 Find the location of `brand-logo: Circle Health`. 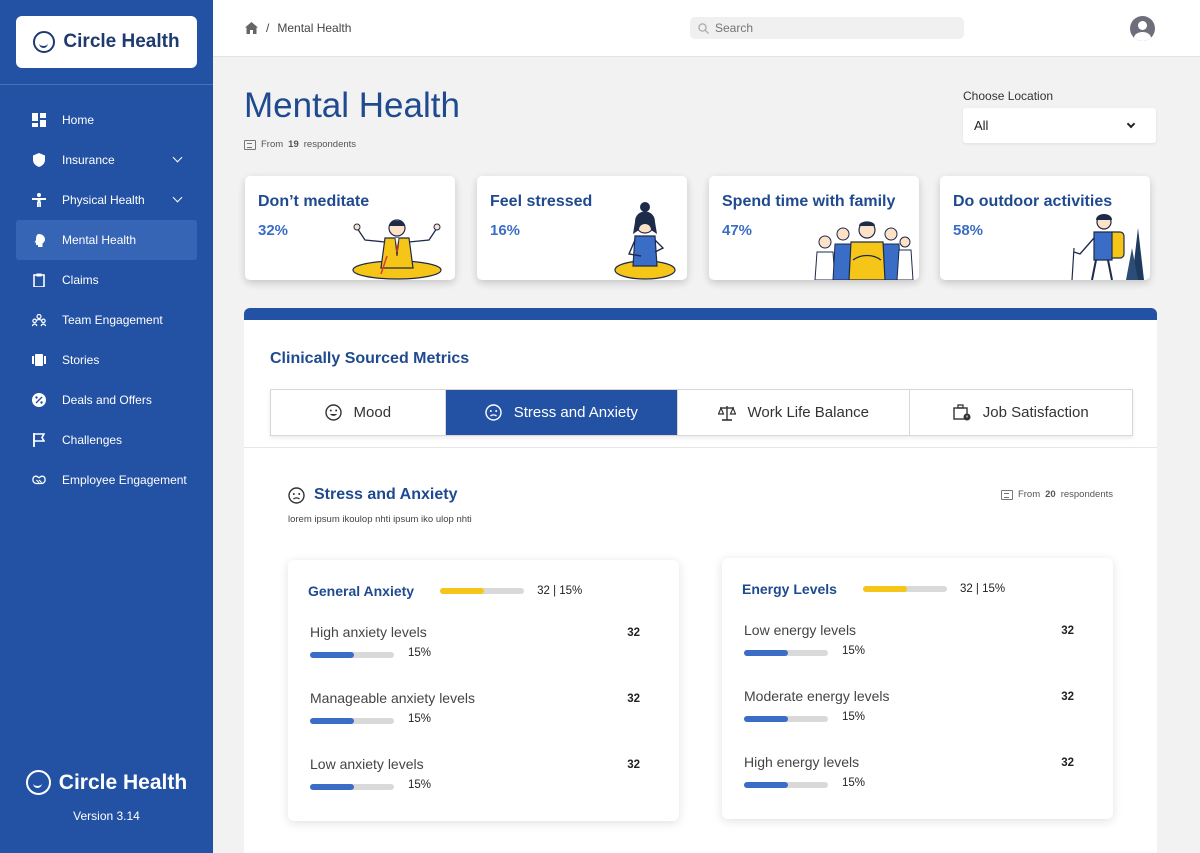

brand-logo: Circle Health is located at coordinates (106, 42).